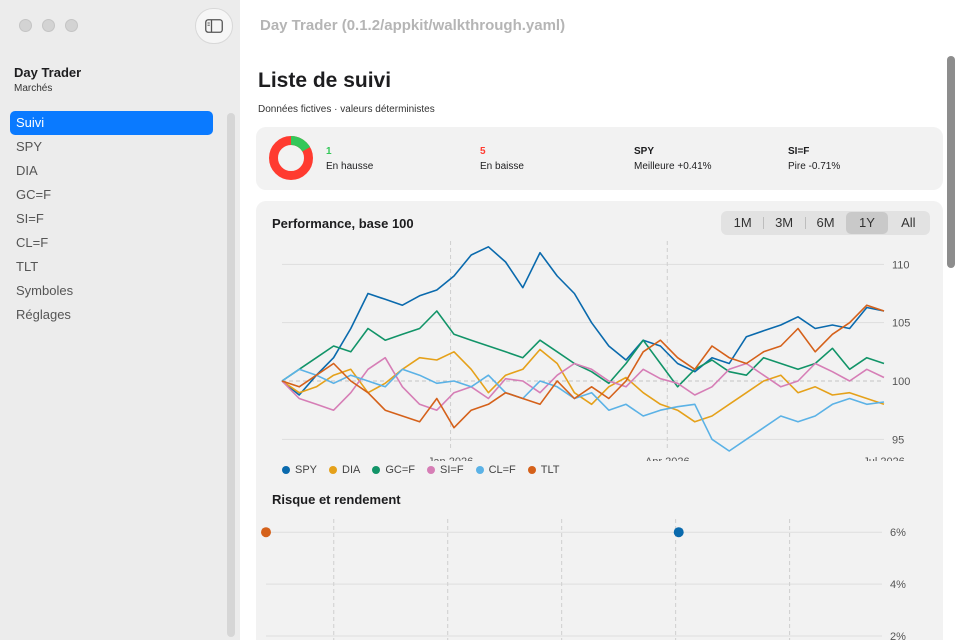  I want to click on sidebar-item-suivi: Suivi, so click(111, 123).